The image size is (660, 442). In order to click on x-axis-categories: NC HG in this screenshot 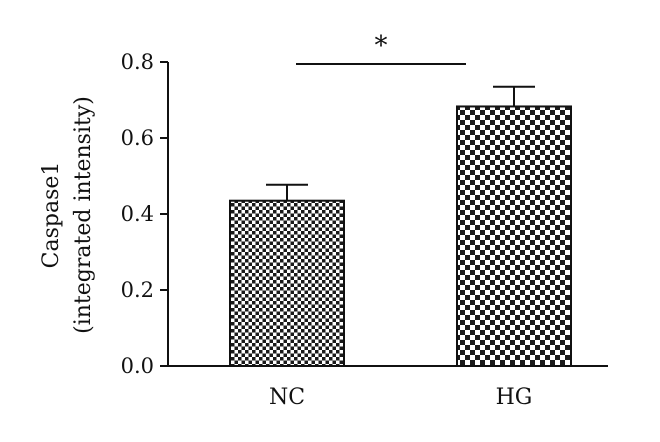, I will do `click(400, 397)`.